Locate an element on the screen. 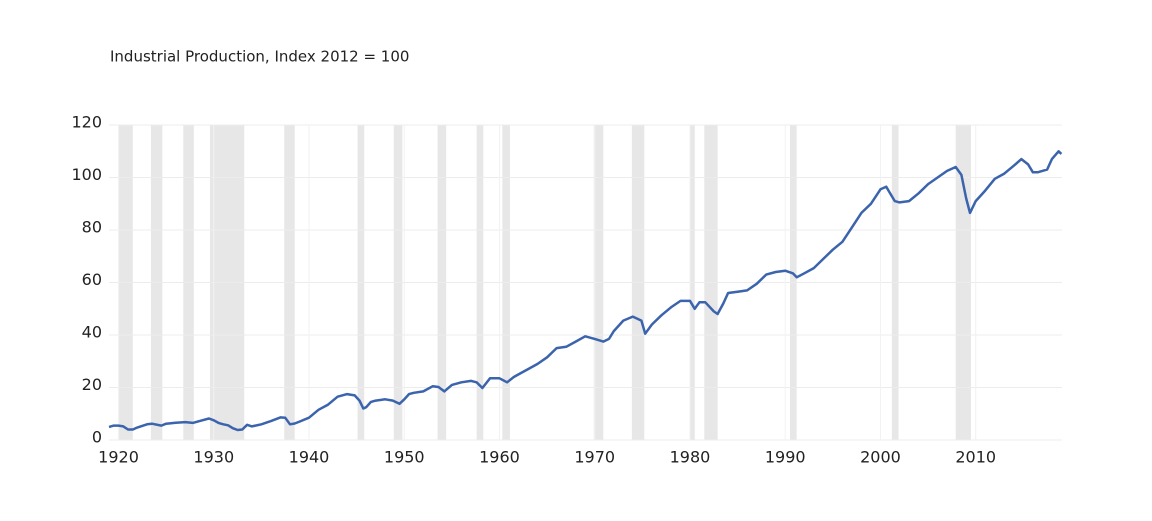  y-tick-label: 80 is located at coordinates (92, 227).